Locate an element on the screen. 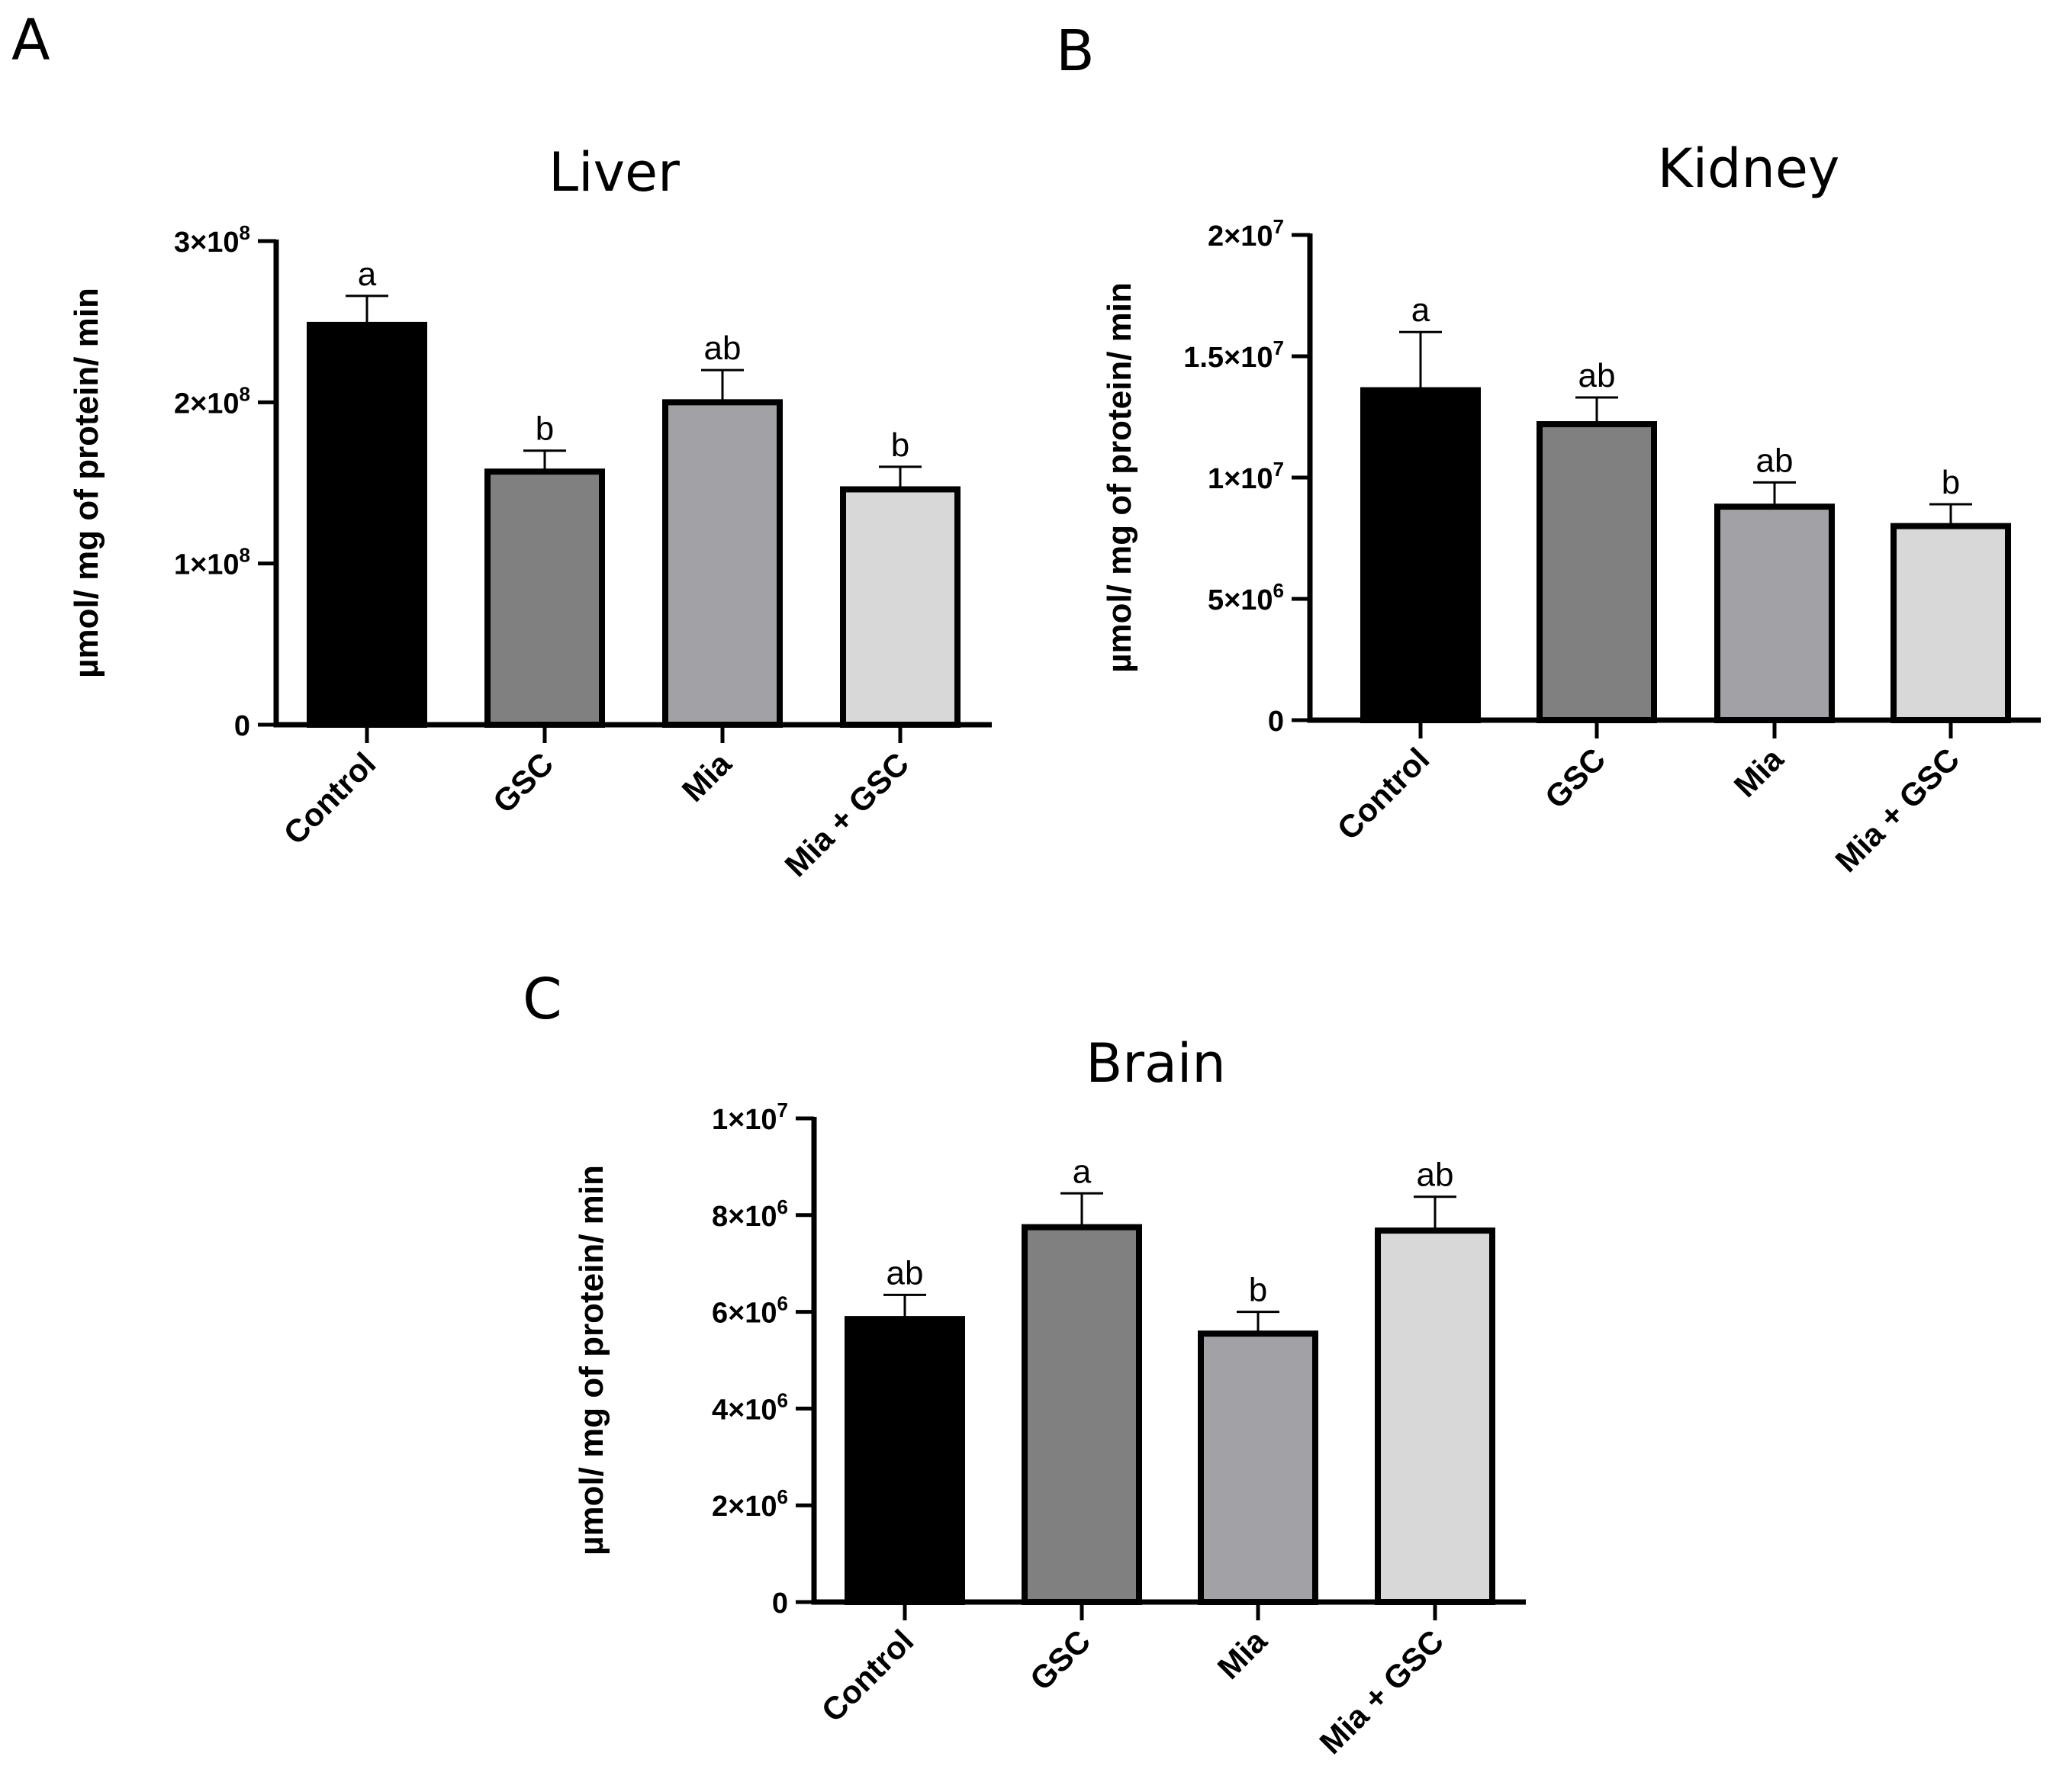 This screenshot has height=1792, width=2053. y-tick-label: 3×10⁸ is located at coordinates (212, 240).